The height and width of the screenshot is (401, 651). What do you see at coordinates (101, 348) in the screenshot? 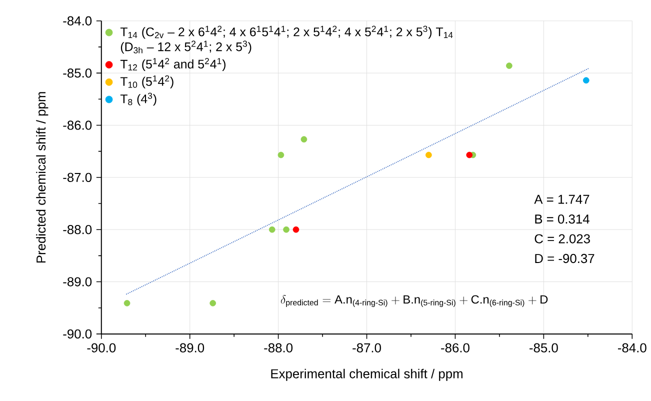
I see `x-tick-label: -90.0` at bounding box center [101, 348].